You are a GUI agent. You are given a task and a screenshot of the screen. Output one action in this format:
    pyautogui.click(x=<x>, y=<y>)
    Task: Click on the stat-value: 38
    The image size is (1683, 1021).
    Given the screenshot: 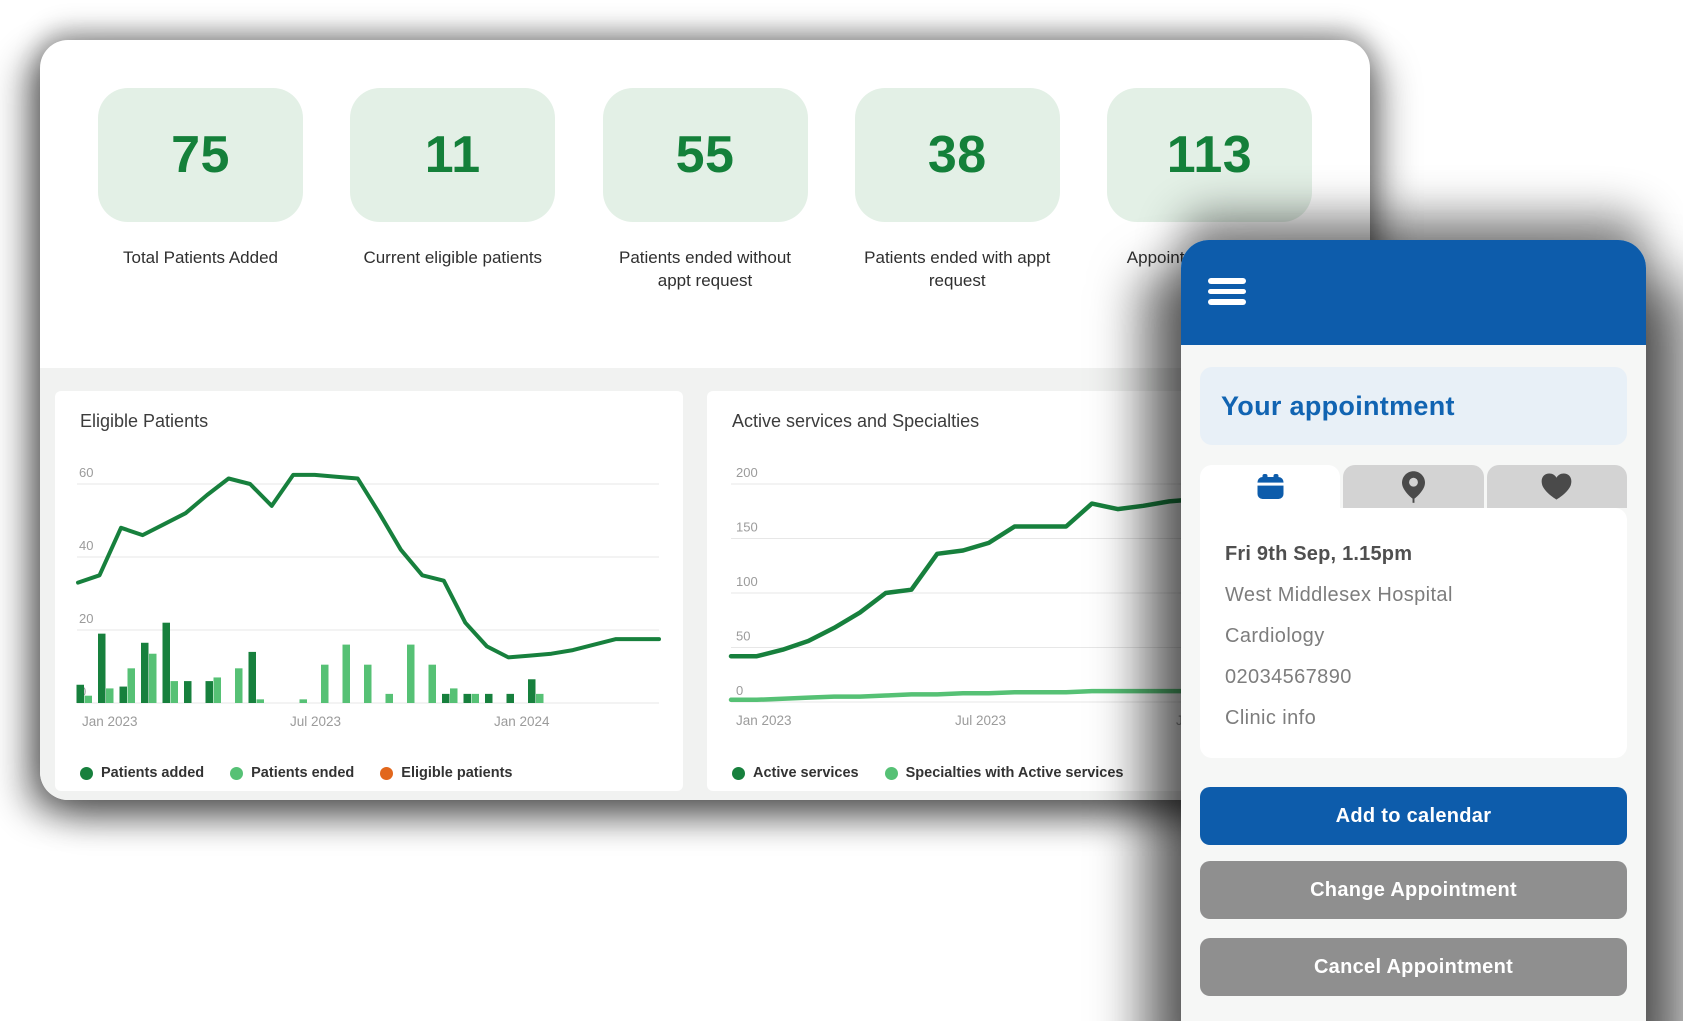 What is the action you would take?
    pyautogui.click(x=957, y=155)
    